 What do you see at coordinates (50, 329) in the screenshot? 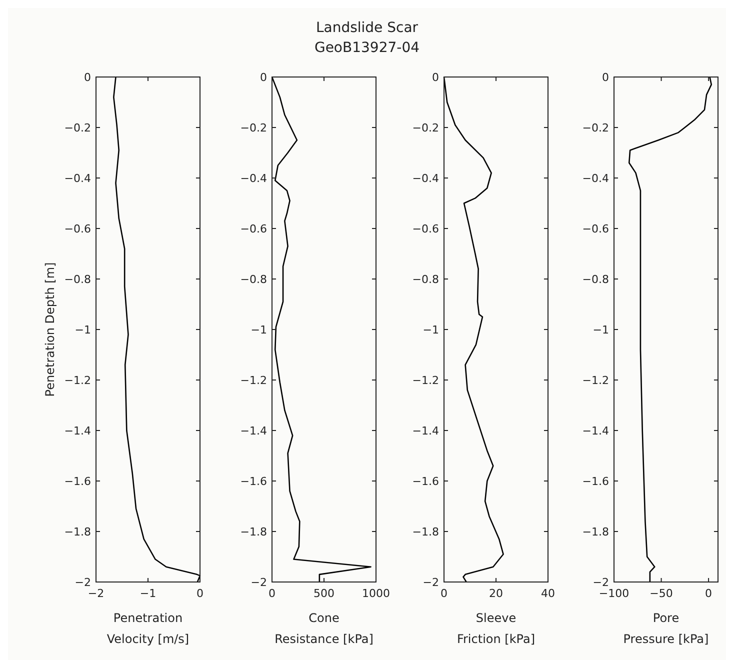
I see `y-axis-title: Penetration Depth [m]` at bounding box center [50, 329].